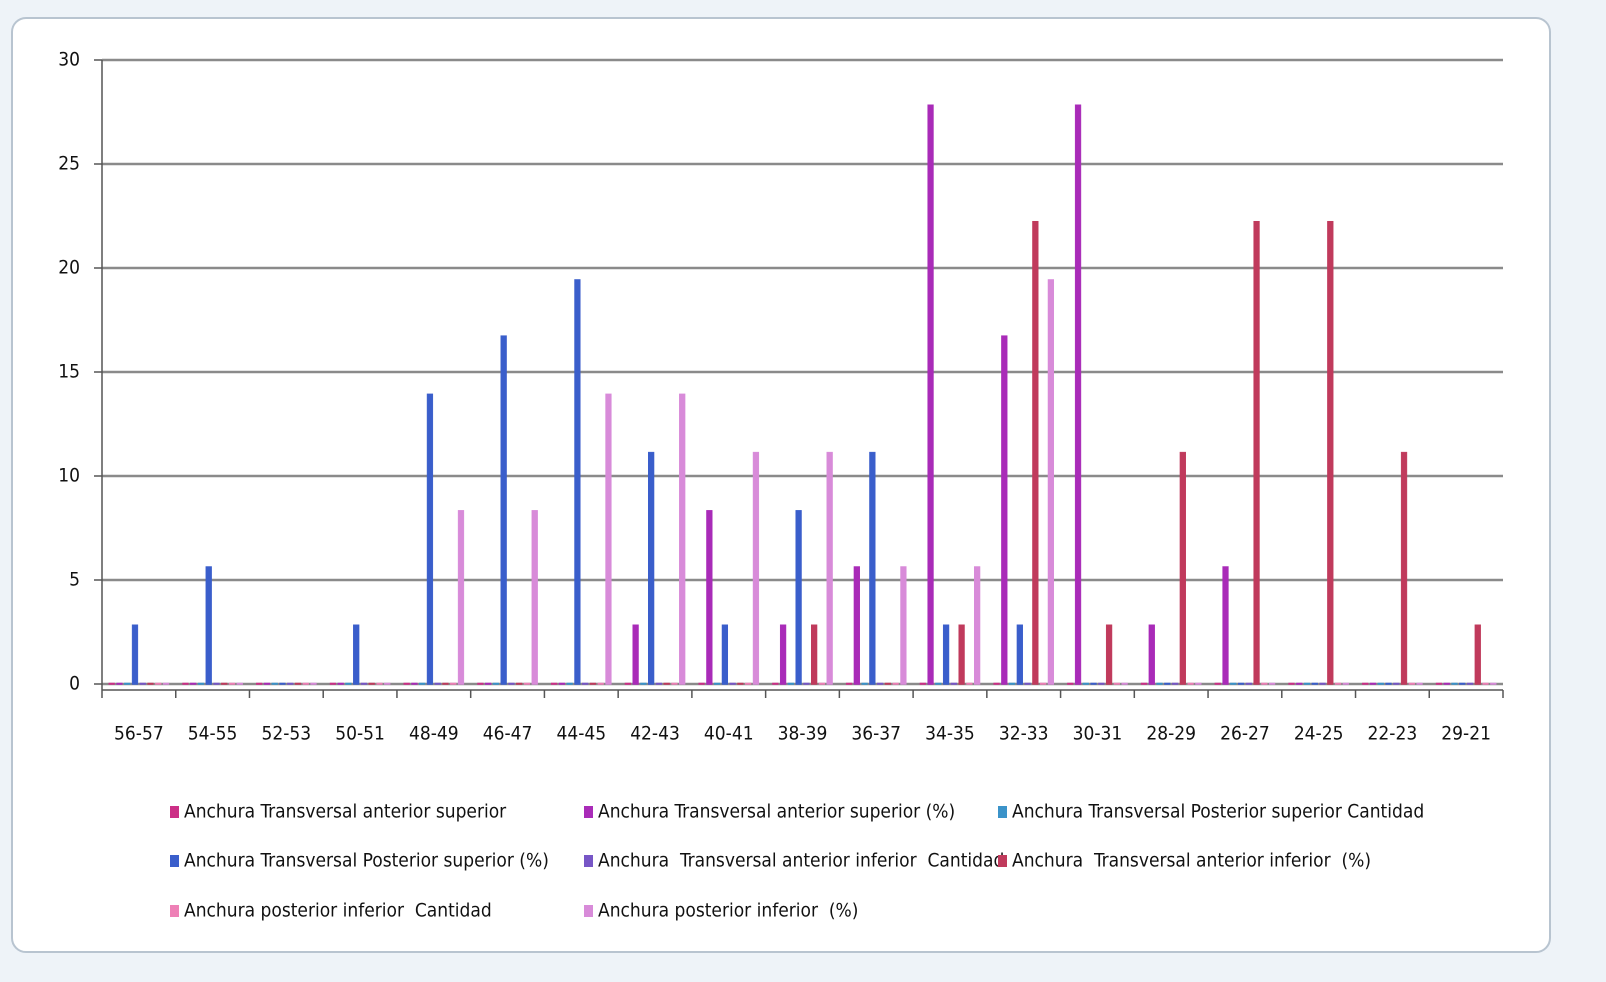  I want to click on y-tick-label: 20, so click(69, 268).